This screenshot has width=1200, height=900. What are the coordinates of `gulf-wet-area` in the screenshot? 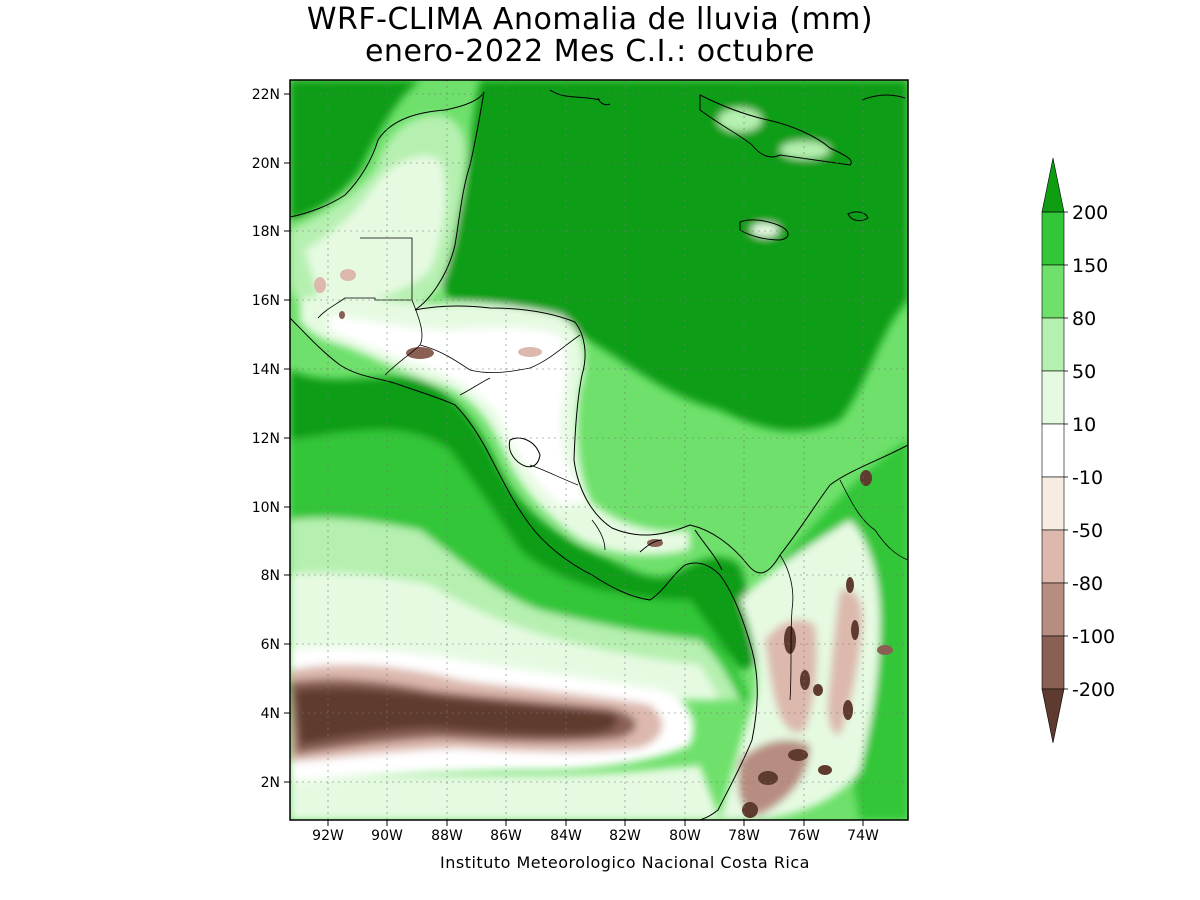 It's located at (355, 150).